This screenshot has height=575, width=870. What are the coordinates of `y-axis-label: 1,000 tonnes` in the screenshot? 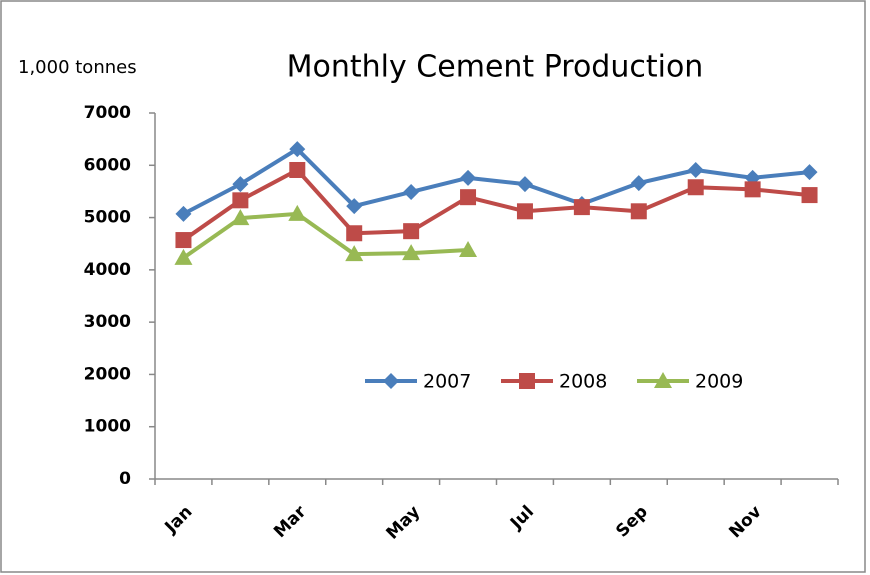 It's located at (77, 67).